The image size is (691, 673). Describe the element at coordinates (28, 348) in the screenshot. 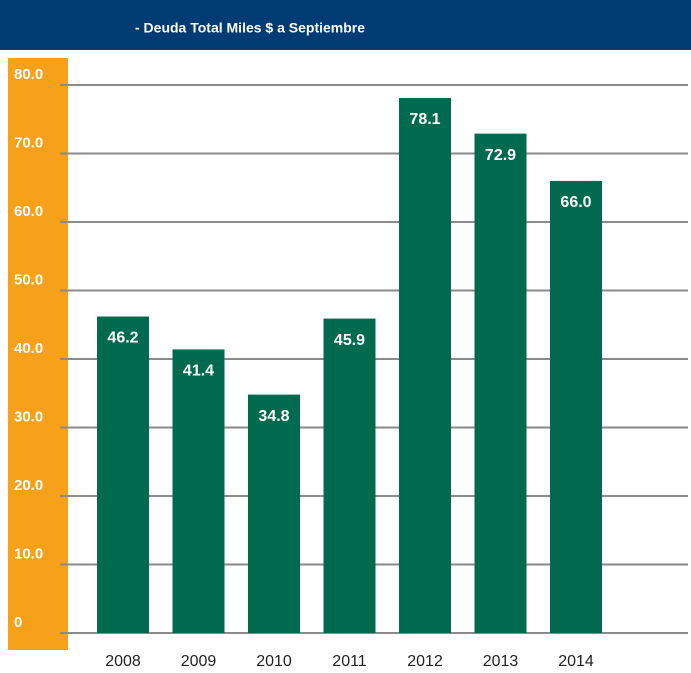

I see `y-tick-label: 40.0` at that location.